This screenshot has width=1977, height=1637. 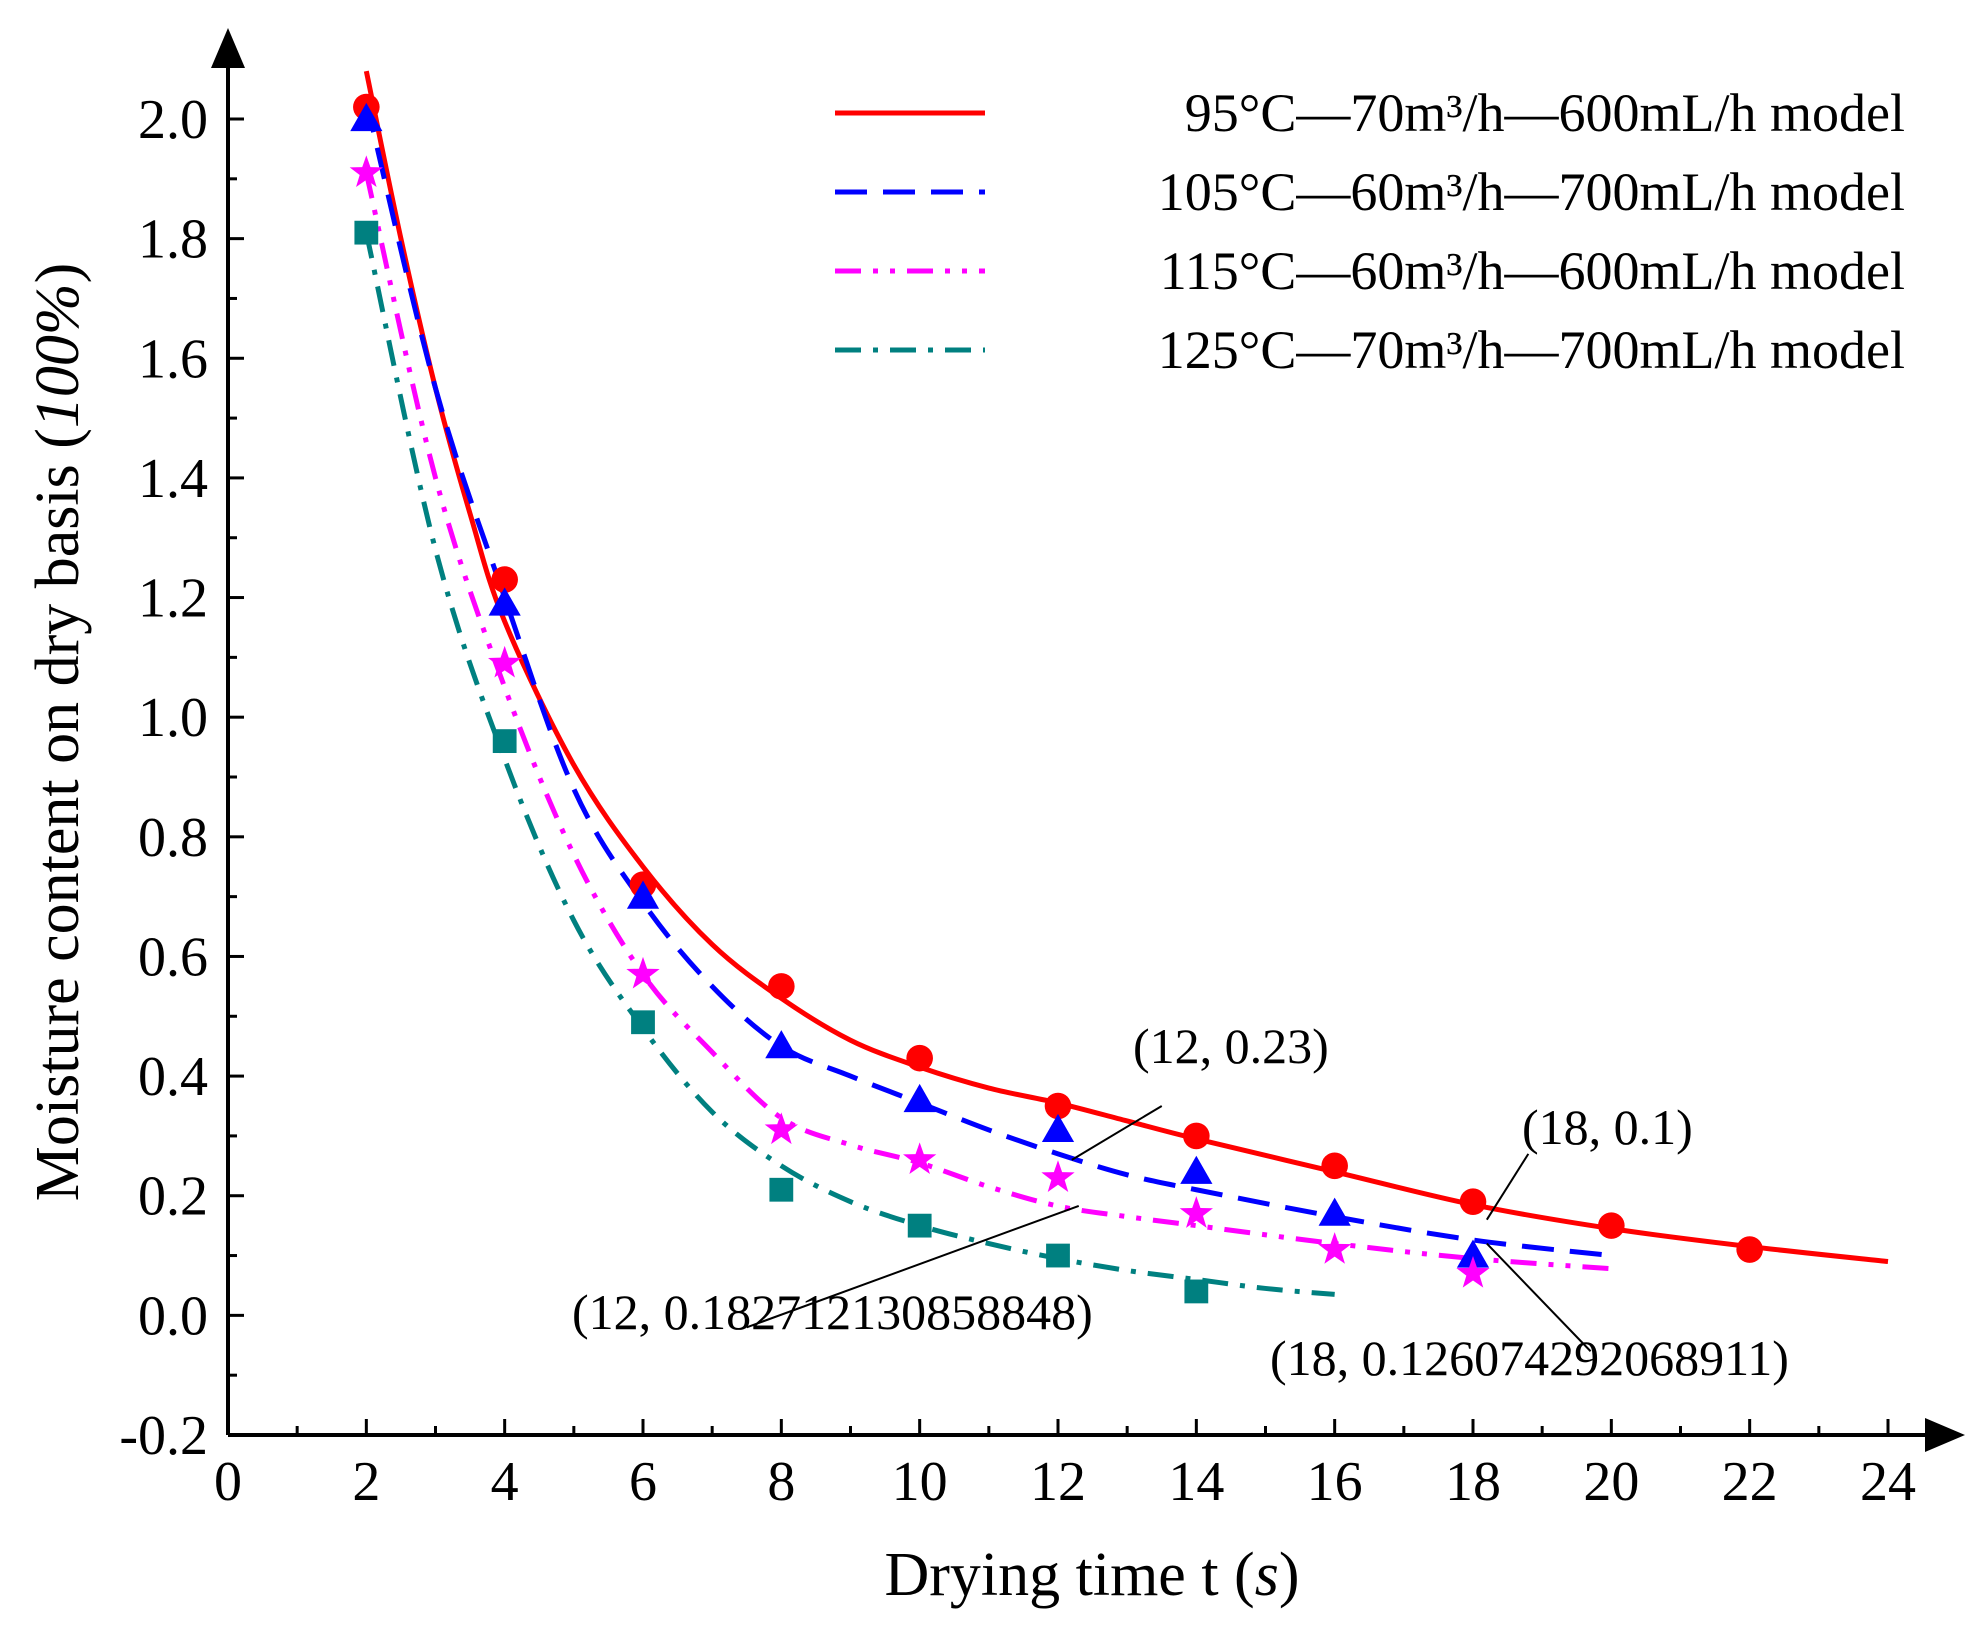 What do you see at coordinates (228, 48) in the screenshot?
I see `y-axis-arrow` at bounding box center [228, 48].